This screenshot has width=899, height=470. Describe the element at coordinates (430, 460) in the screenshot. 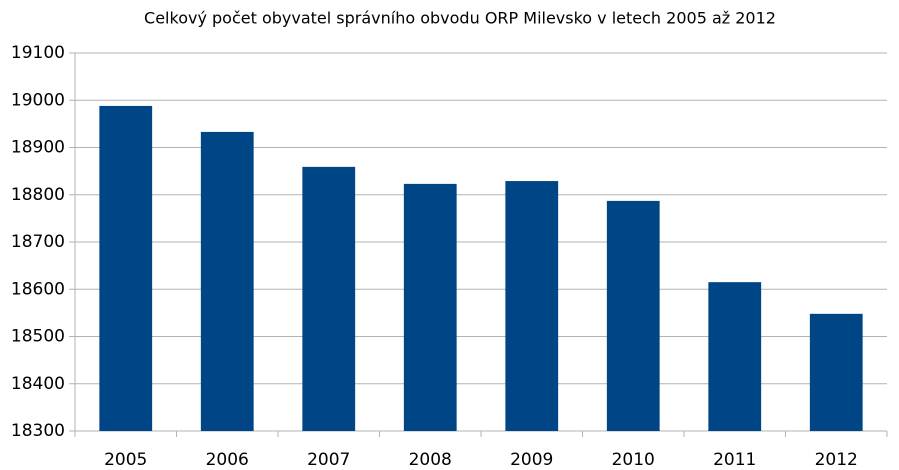

I see `x-tick-label: 2008` at that location.